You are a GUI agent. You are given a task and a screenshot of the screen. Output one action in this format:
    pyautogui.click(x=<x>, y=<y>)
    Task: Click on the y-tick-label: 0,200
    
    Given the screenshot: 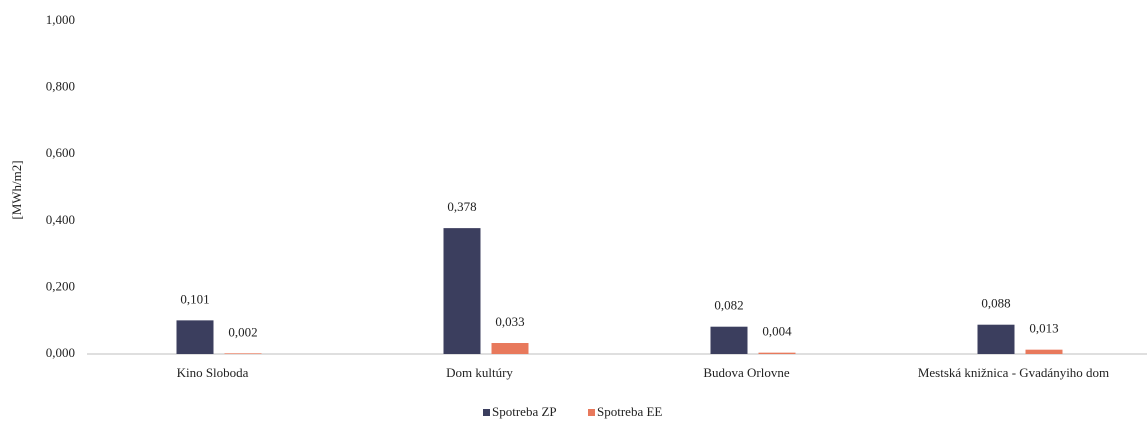 What is the action you would take?
    pyautogui.click(x=60, y=285)
    